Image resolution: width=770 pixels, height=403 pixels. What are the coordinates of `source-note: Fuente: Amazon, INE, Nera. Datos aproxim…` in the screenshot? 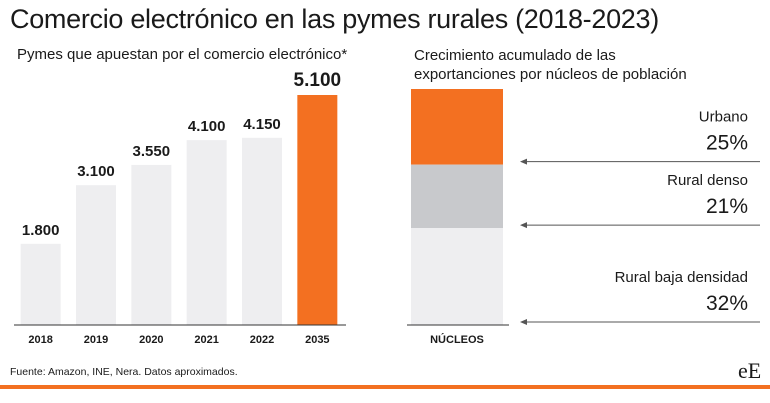 It's located at (124, 372).